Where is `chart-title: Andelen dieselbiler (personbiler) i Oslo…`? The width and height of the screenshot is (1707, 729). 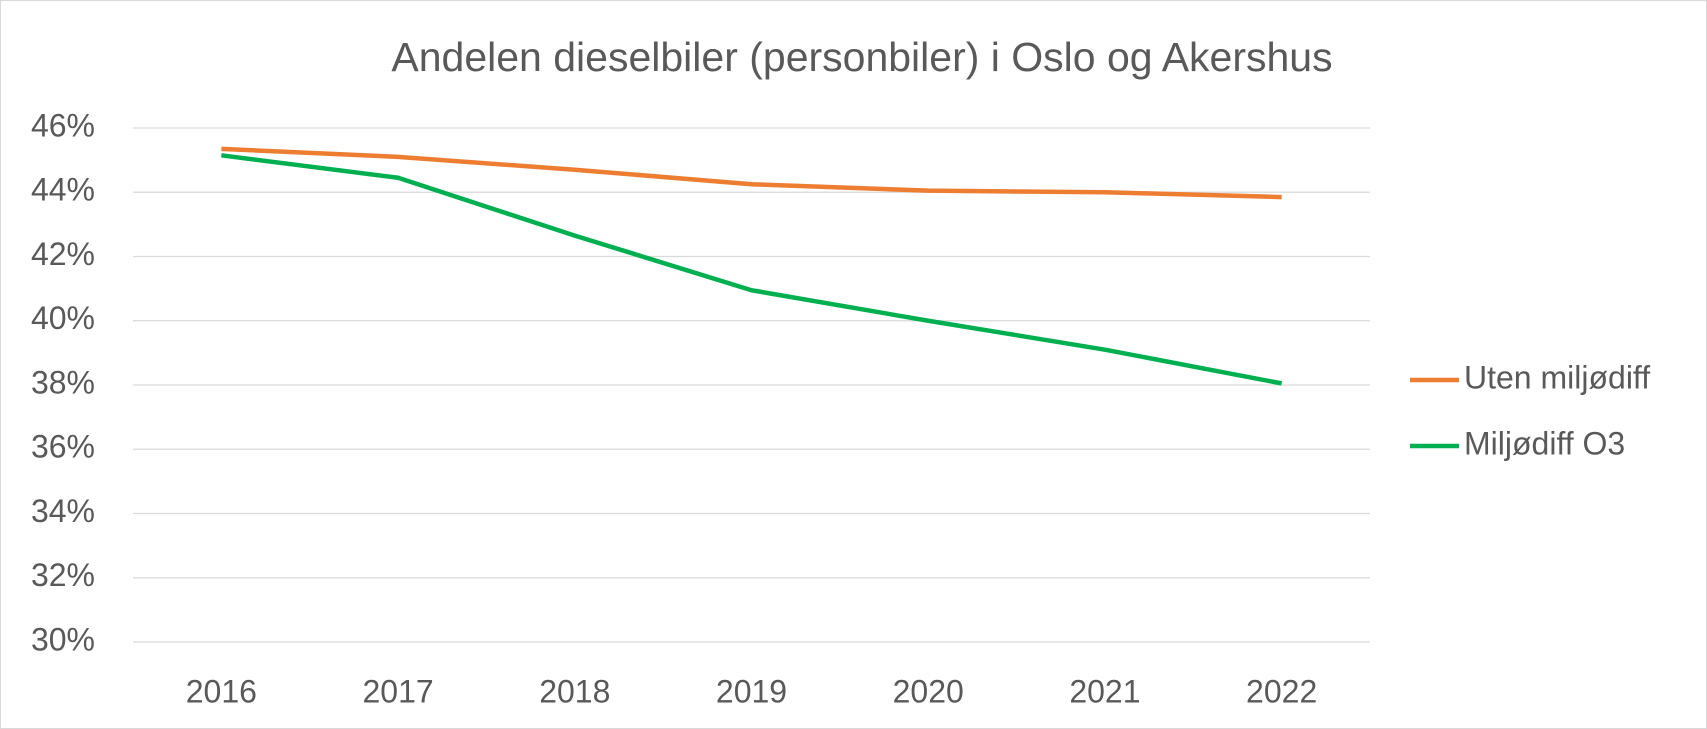 chart-title: Andelen dieselbiler (personbiler) i Oslo… is located at coordinates (861, 57).